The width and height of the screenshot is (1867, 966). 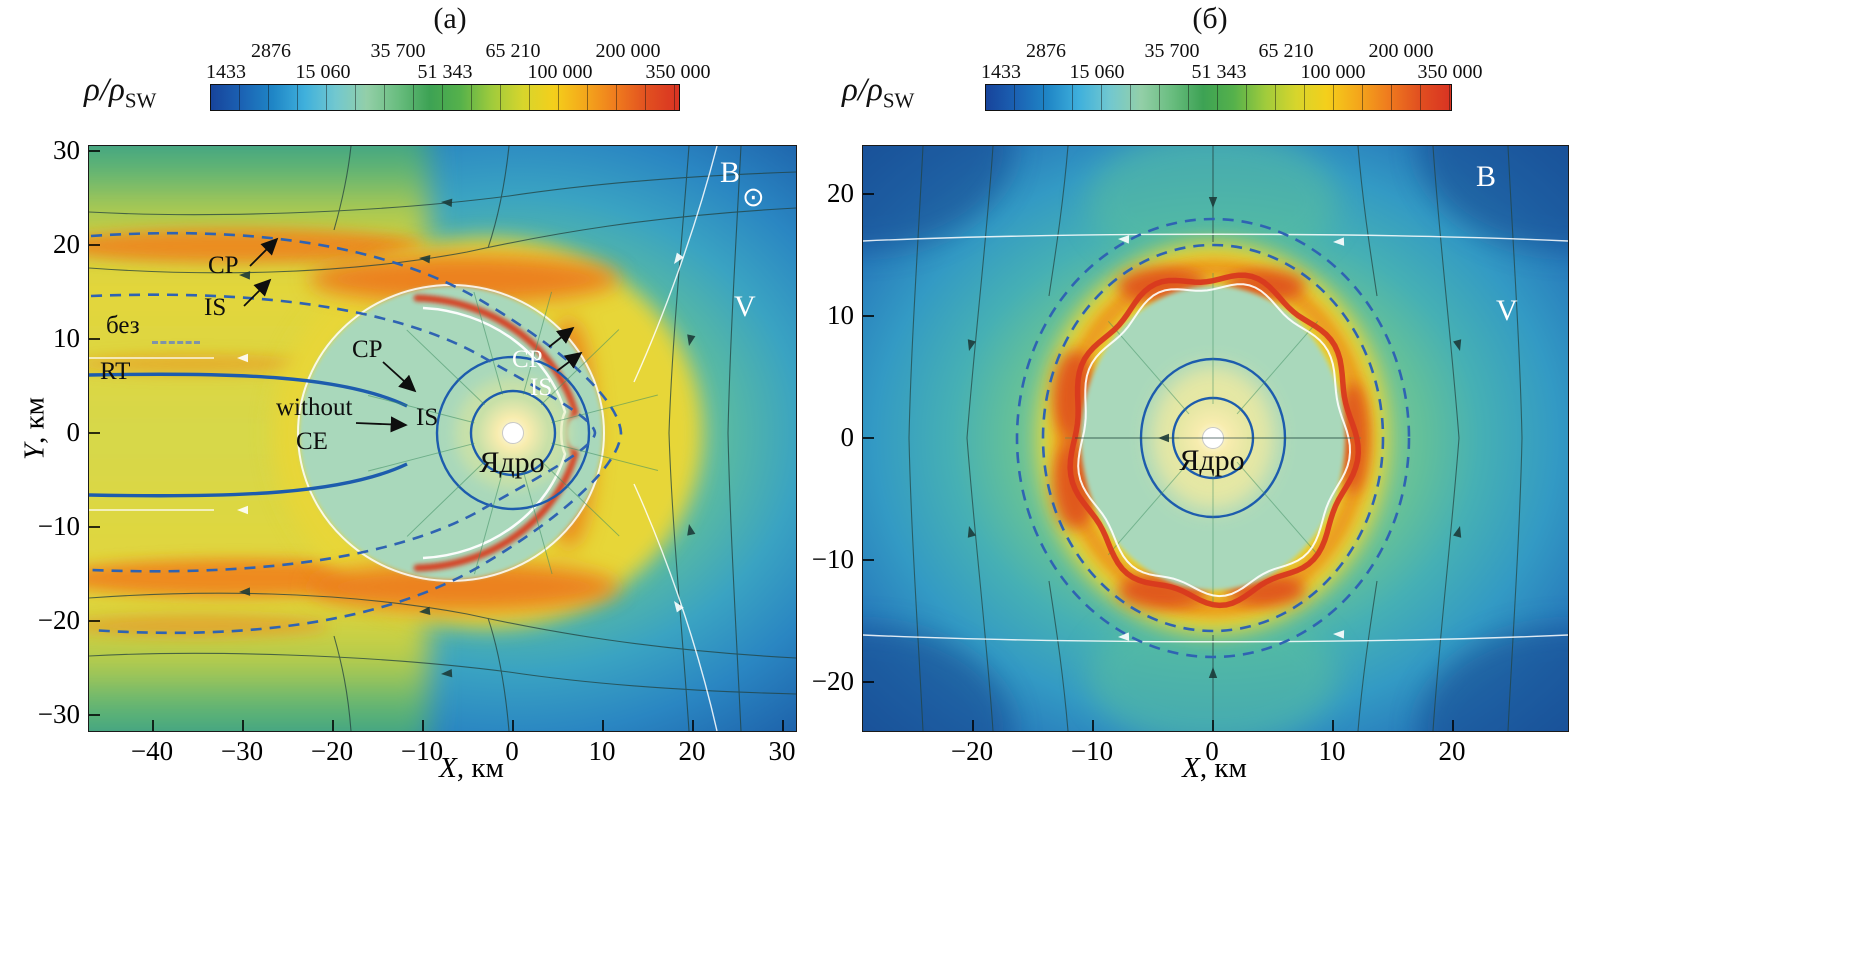 What do you see at coordinates (215, 307) in the screenshot?
I see `is-outer-label: IS` at bounding box center [215, 307].